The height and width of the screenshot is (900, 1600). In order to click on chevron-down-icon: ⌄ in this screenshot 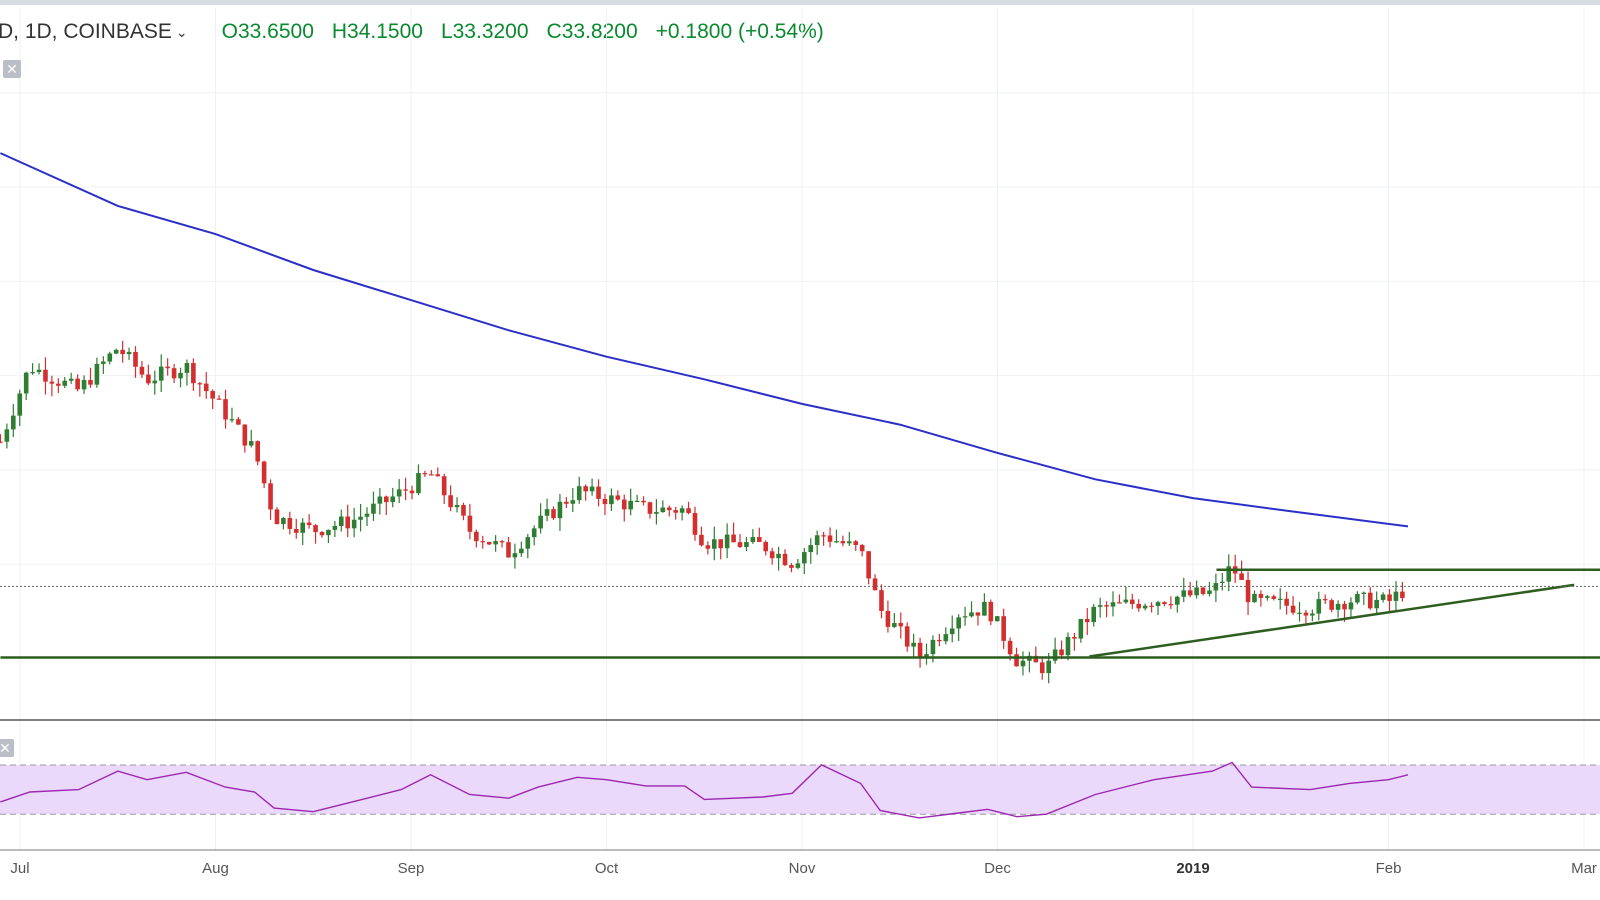, I will do `click(181, 31)`.